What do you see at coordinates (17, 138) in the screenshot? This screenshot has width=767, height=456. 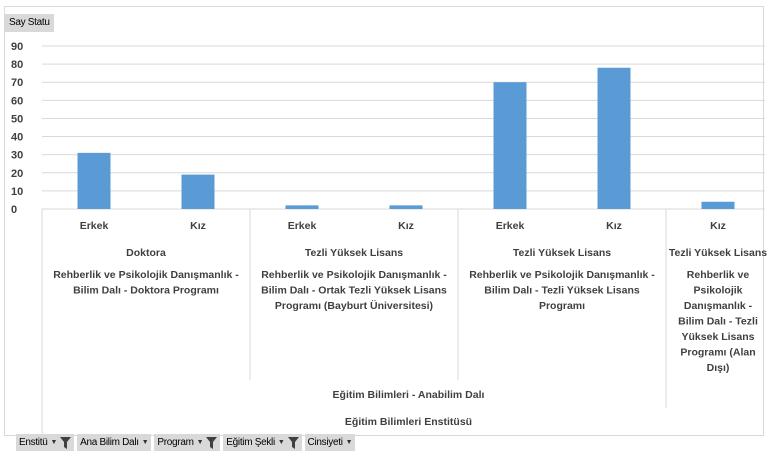 I see `y-tick-label: 40` at bounding box center [17, 138].